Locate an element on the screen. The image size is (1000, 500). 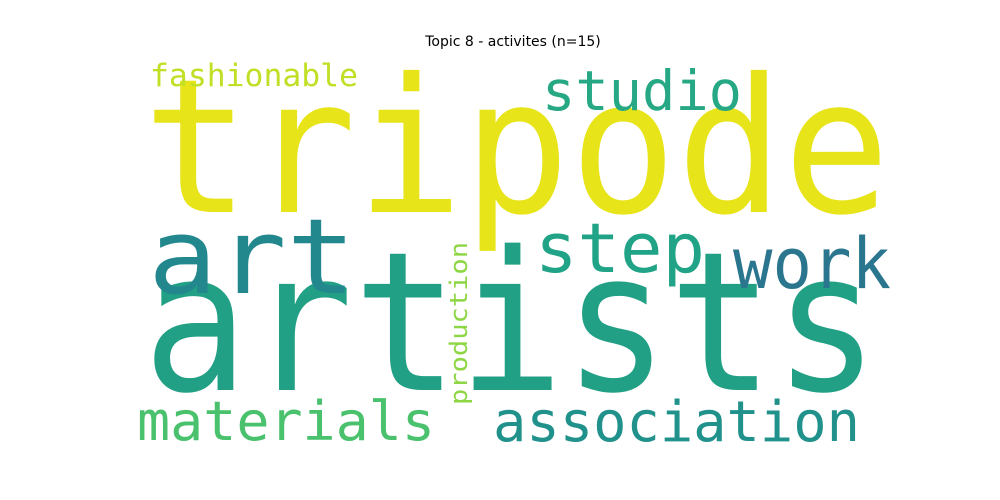
word-art: art is located at coordinates (252, 257).